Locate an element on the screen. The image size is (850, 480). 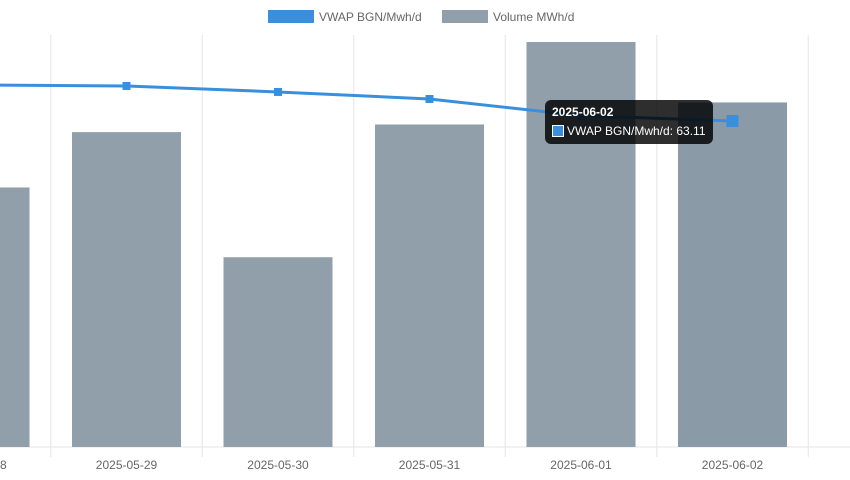
tooltip-swatch is located at coordinates (558, 131).